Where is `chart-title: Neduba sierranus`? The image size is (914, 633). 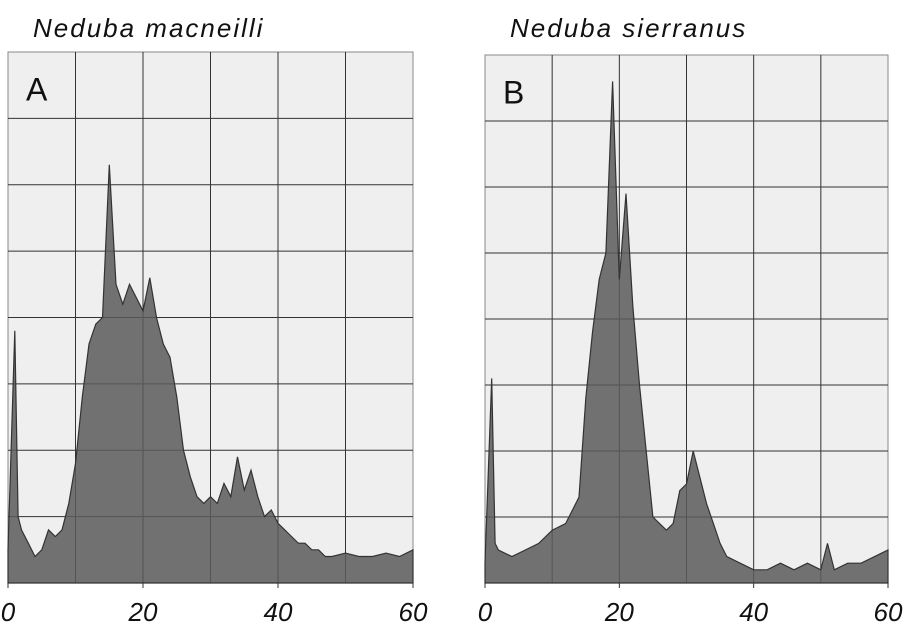 chart-title: Neduba sierranus is located at coordinates (628, 28).